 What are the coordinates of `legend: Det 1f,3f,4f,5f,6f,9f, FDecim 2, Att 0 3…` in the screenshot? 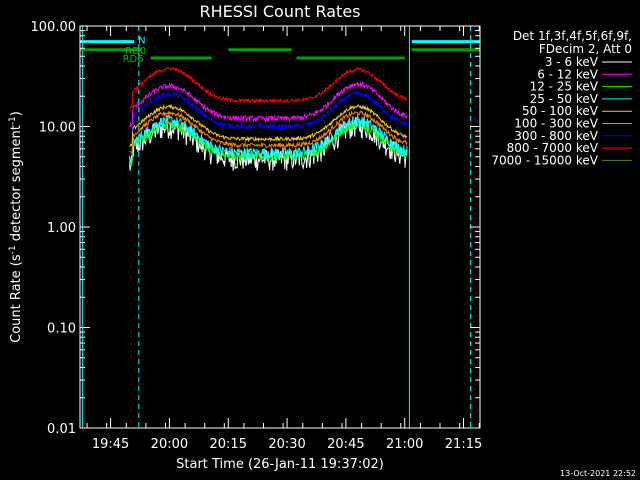 It's located at (561, 98).